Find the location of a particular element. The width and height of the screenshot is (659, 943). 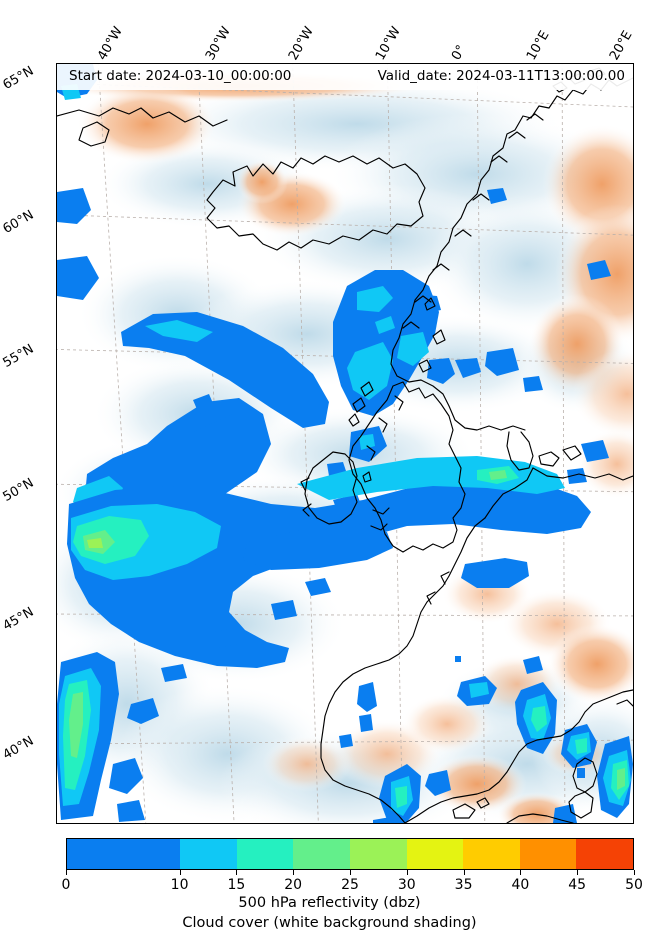

lon-label-20E: 20°E is located at coordinates (621, 46).